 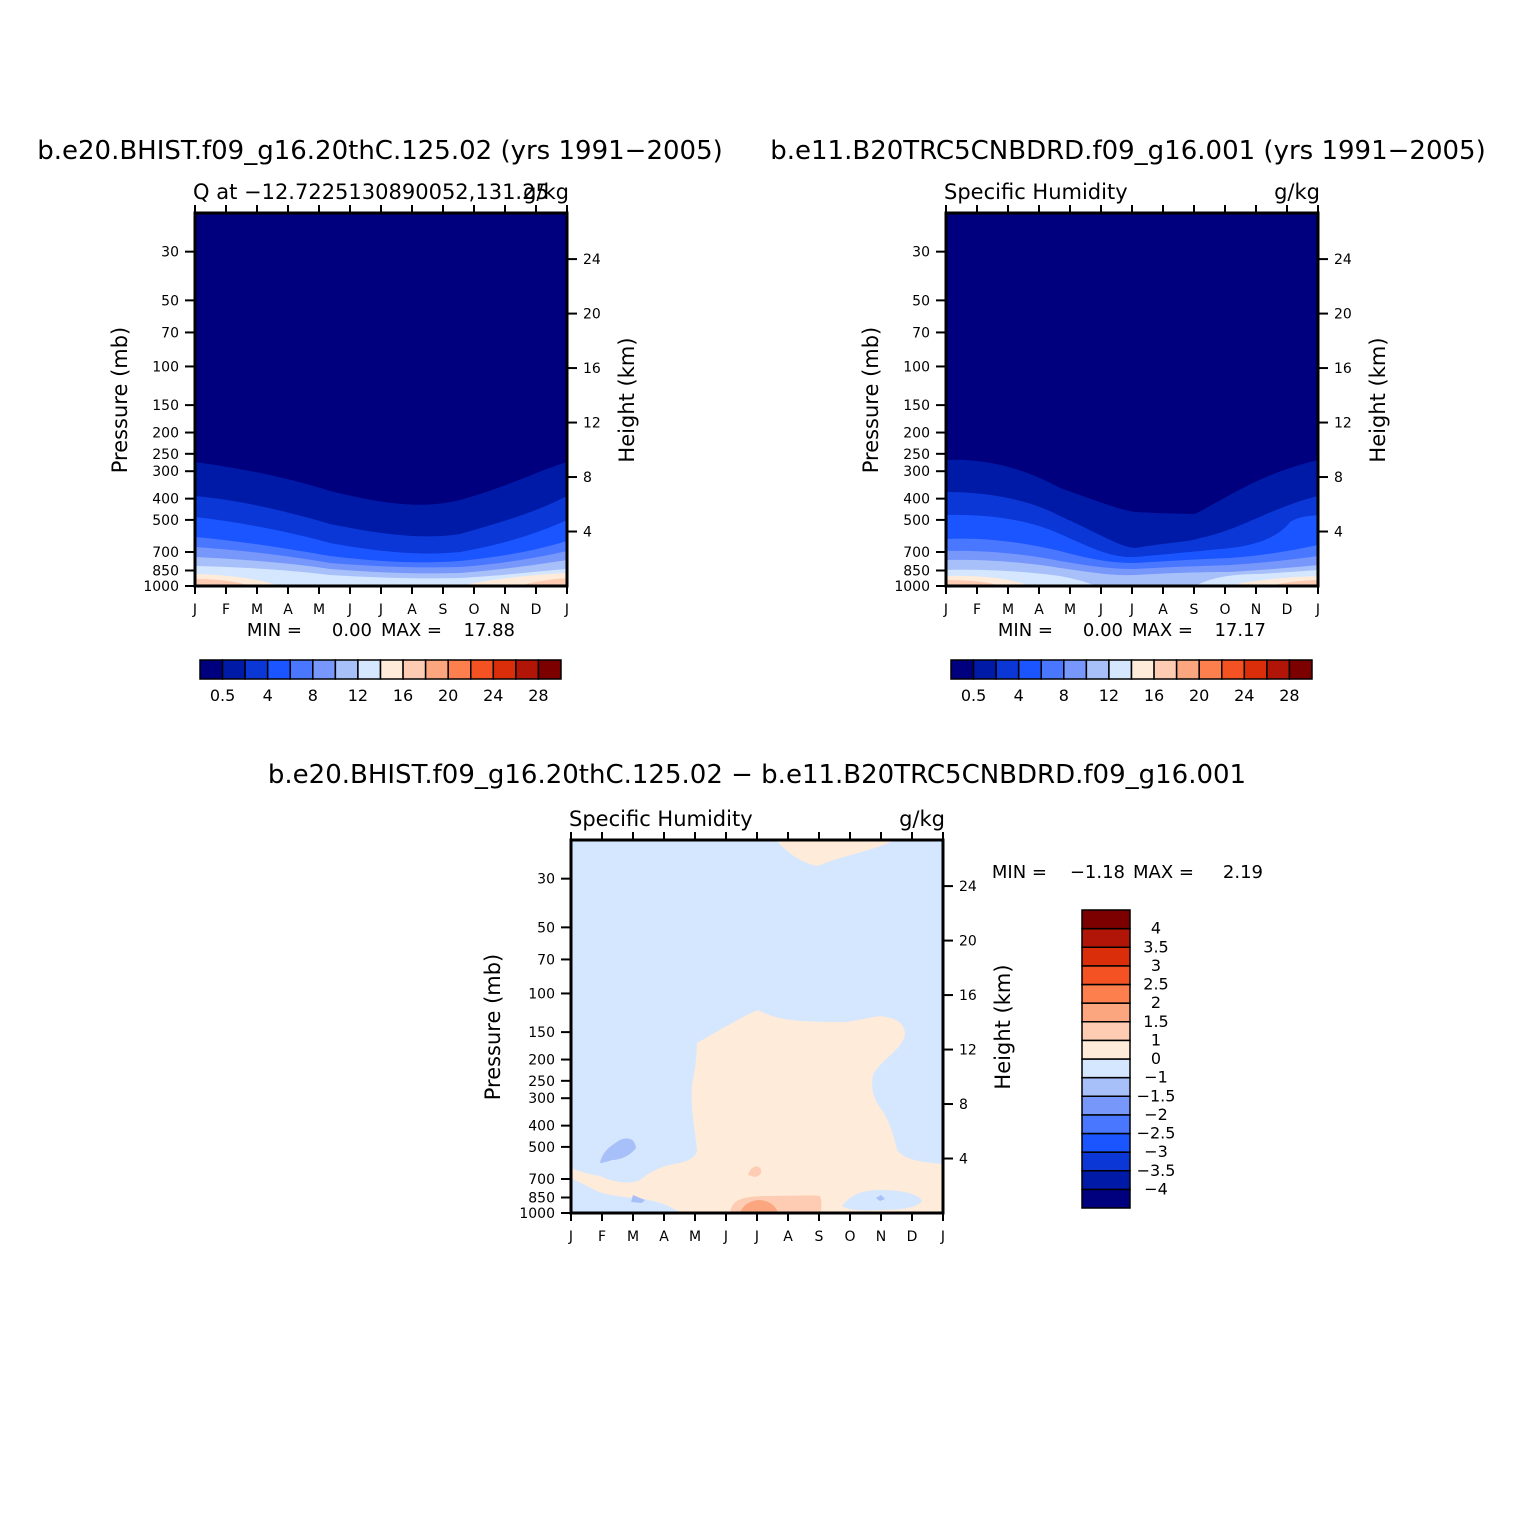 What do you see at coordinates (757, 1111) in the screenshot?
I see `contour-level-pos` at bounding box center [757, 1111].